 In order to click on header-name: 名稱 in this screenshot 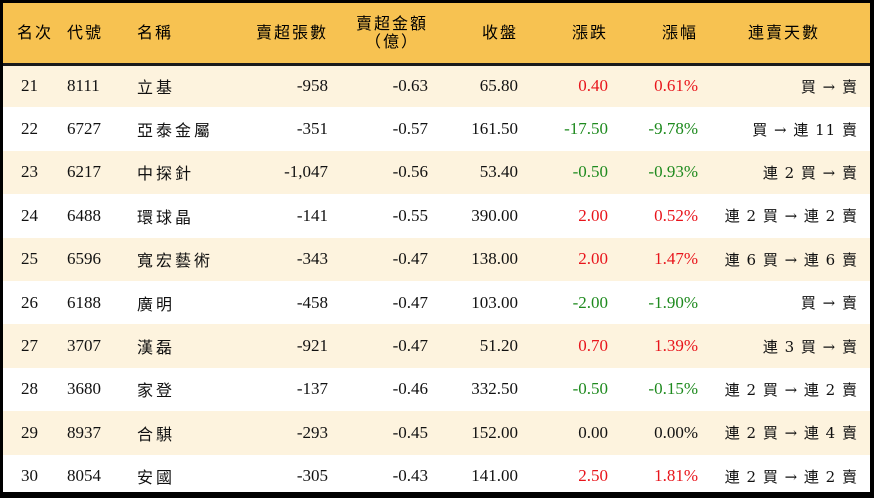, I will do `click(155, 32)`.